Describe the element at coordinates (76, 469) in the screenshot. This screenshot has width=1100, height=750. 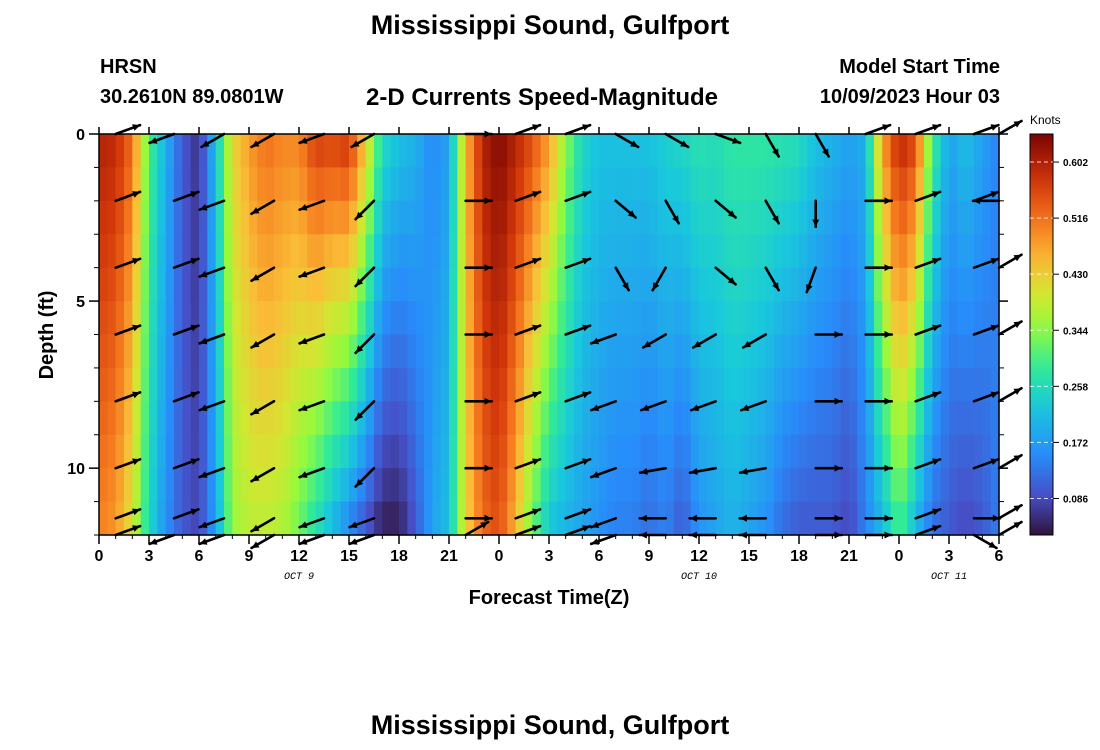
I see `y-tick-label: 10` at that location.